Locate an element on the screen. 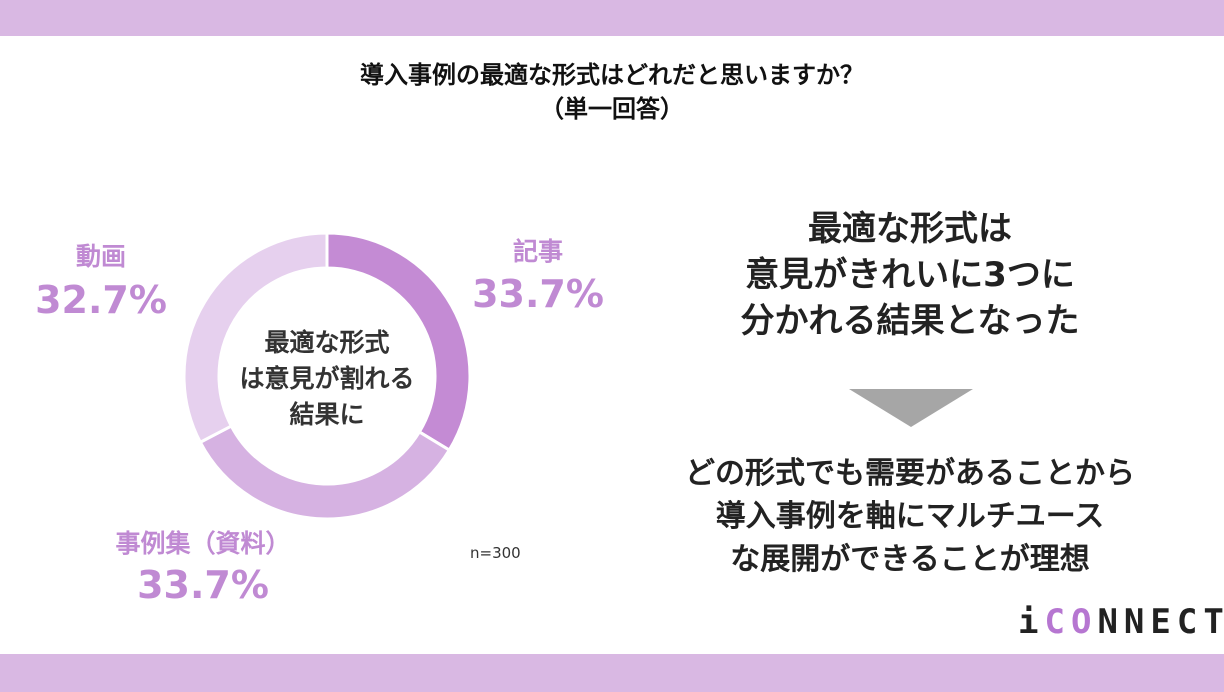 The height and width of the screenshot is (692, 1224). conclusion-line1: どの形式でも需要があることから is located at coordinates (910, 473).